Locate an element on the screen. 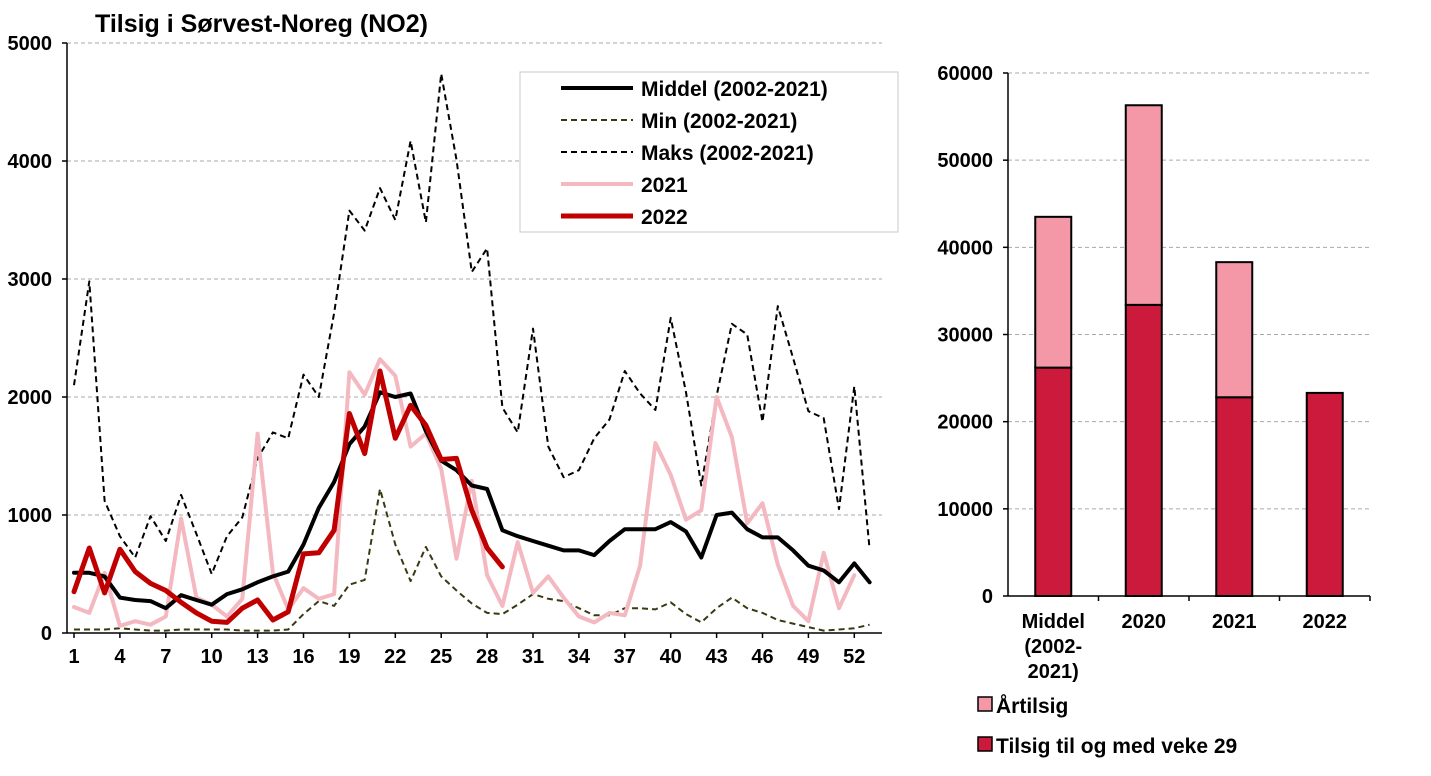  y-tick-label: 10000 is located at coordinates (965, 510).